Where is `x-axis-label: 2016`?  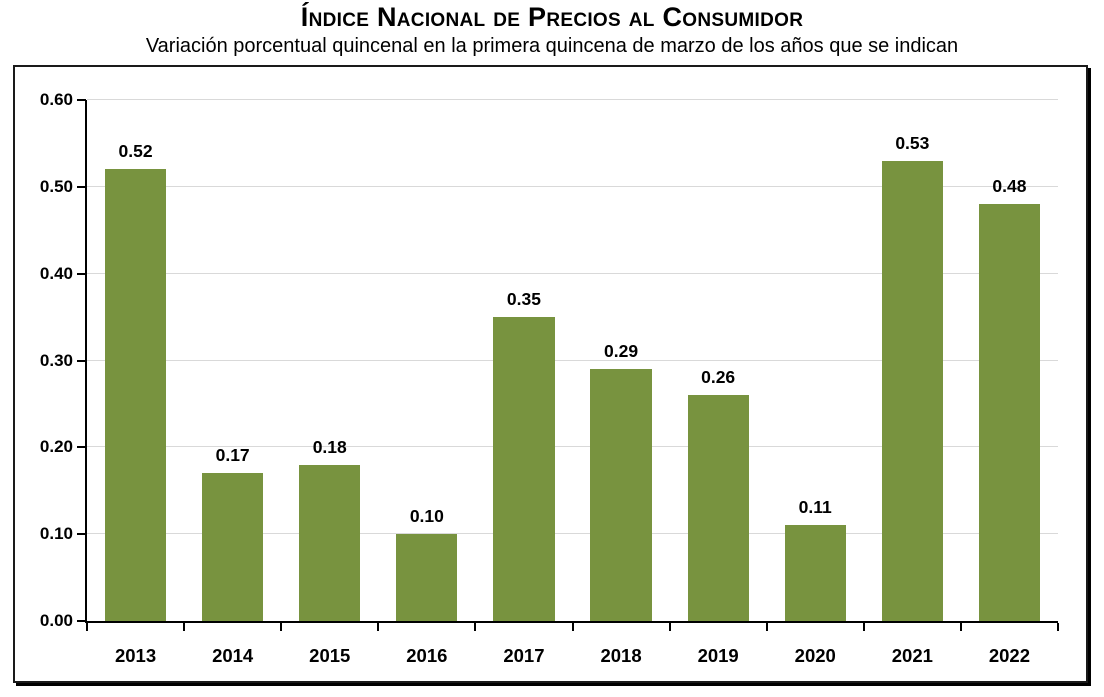 x-axis-label: 2016 is located at coordinates (427, 655).